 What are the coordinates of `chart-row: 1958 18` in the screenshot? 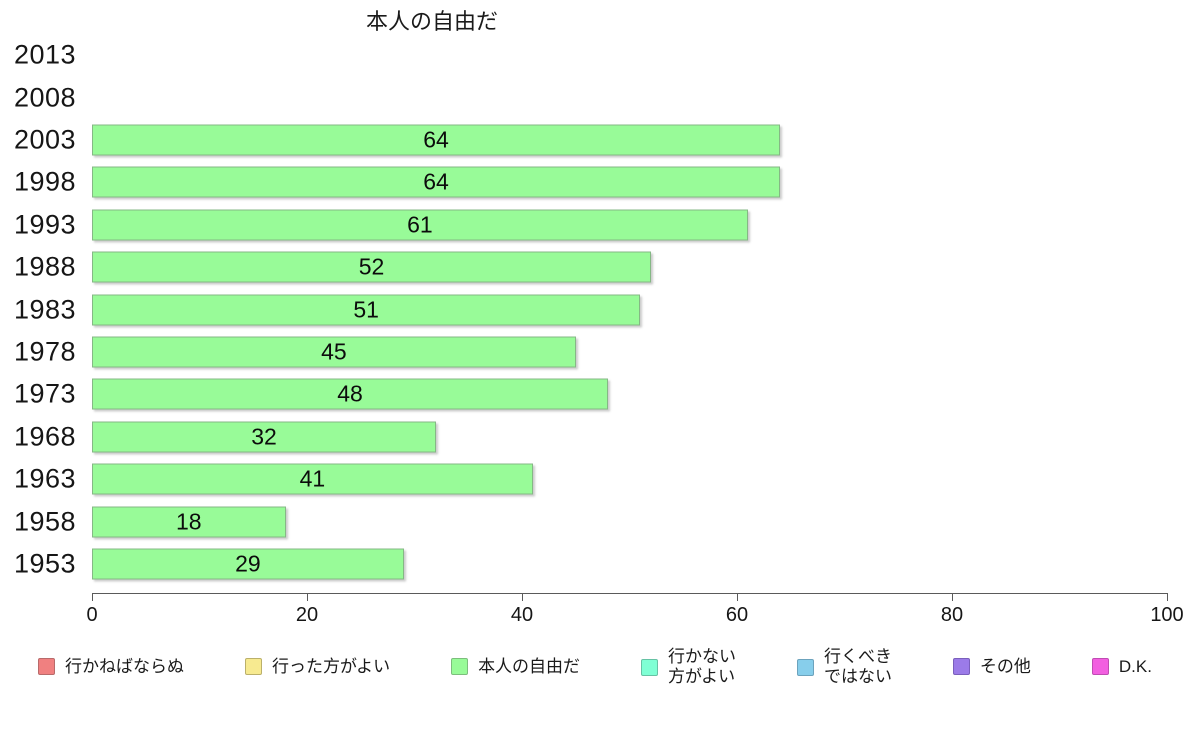 It's located at (594, 521).